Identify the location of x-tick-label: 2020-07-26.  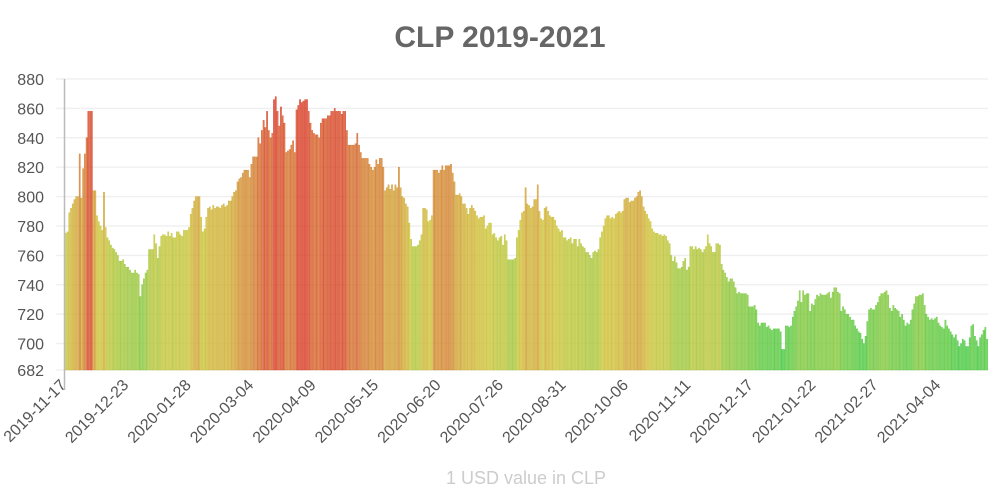
(472, 412).